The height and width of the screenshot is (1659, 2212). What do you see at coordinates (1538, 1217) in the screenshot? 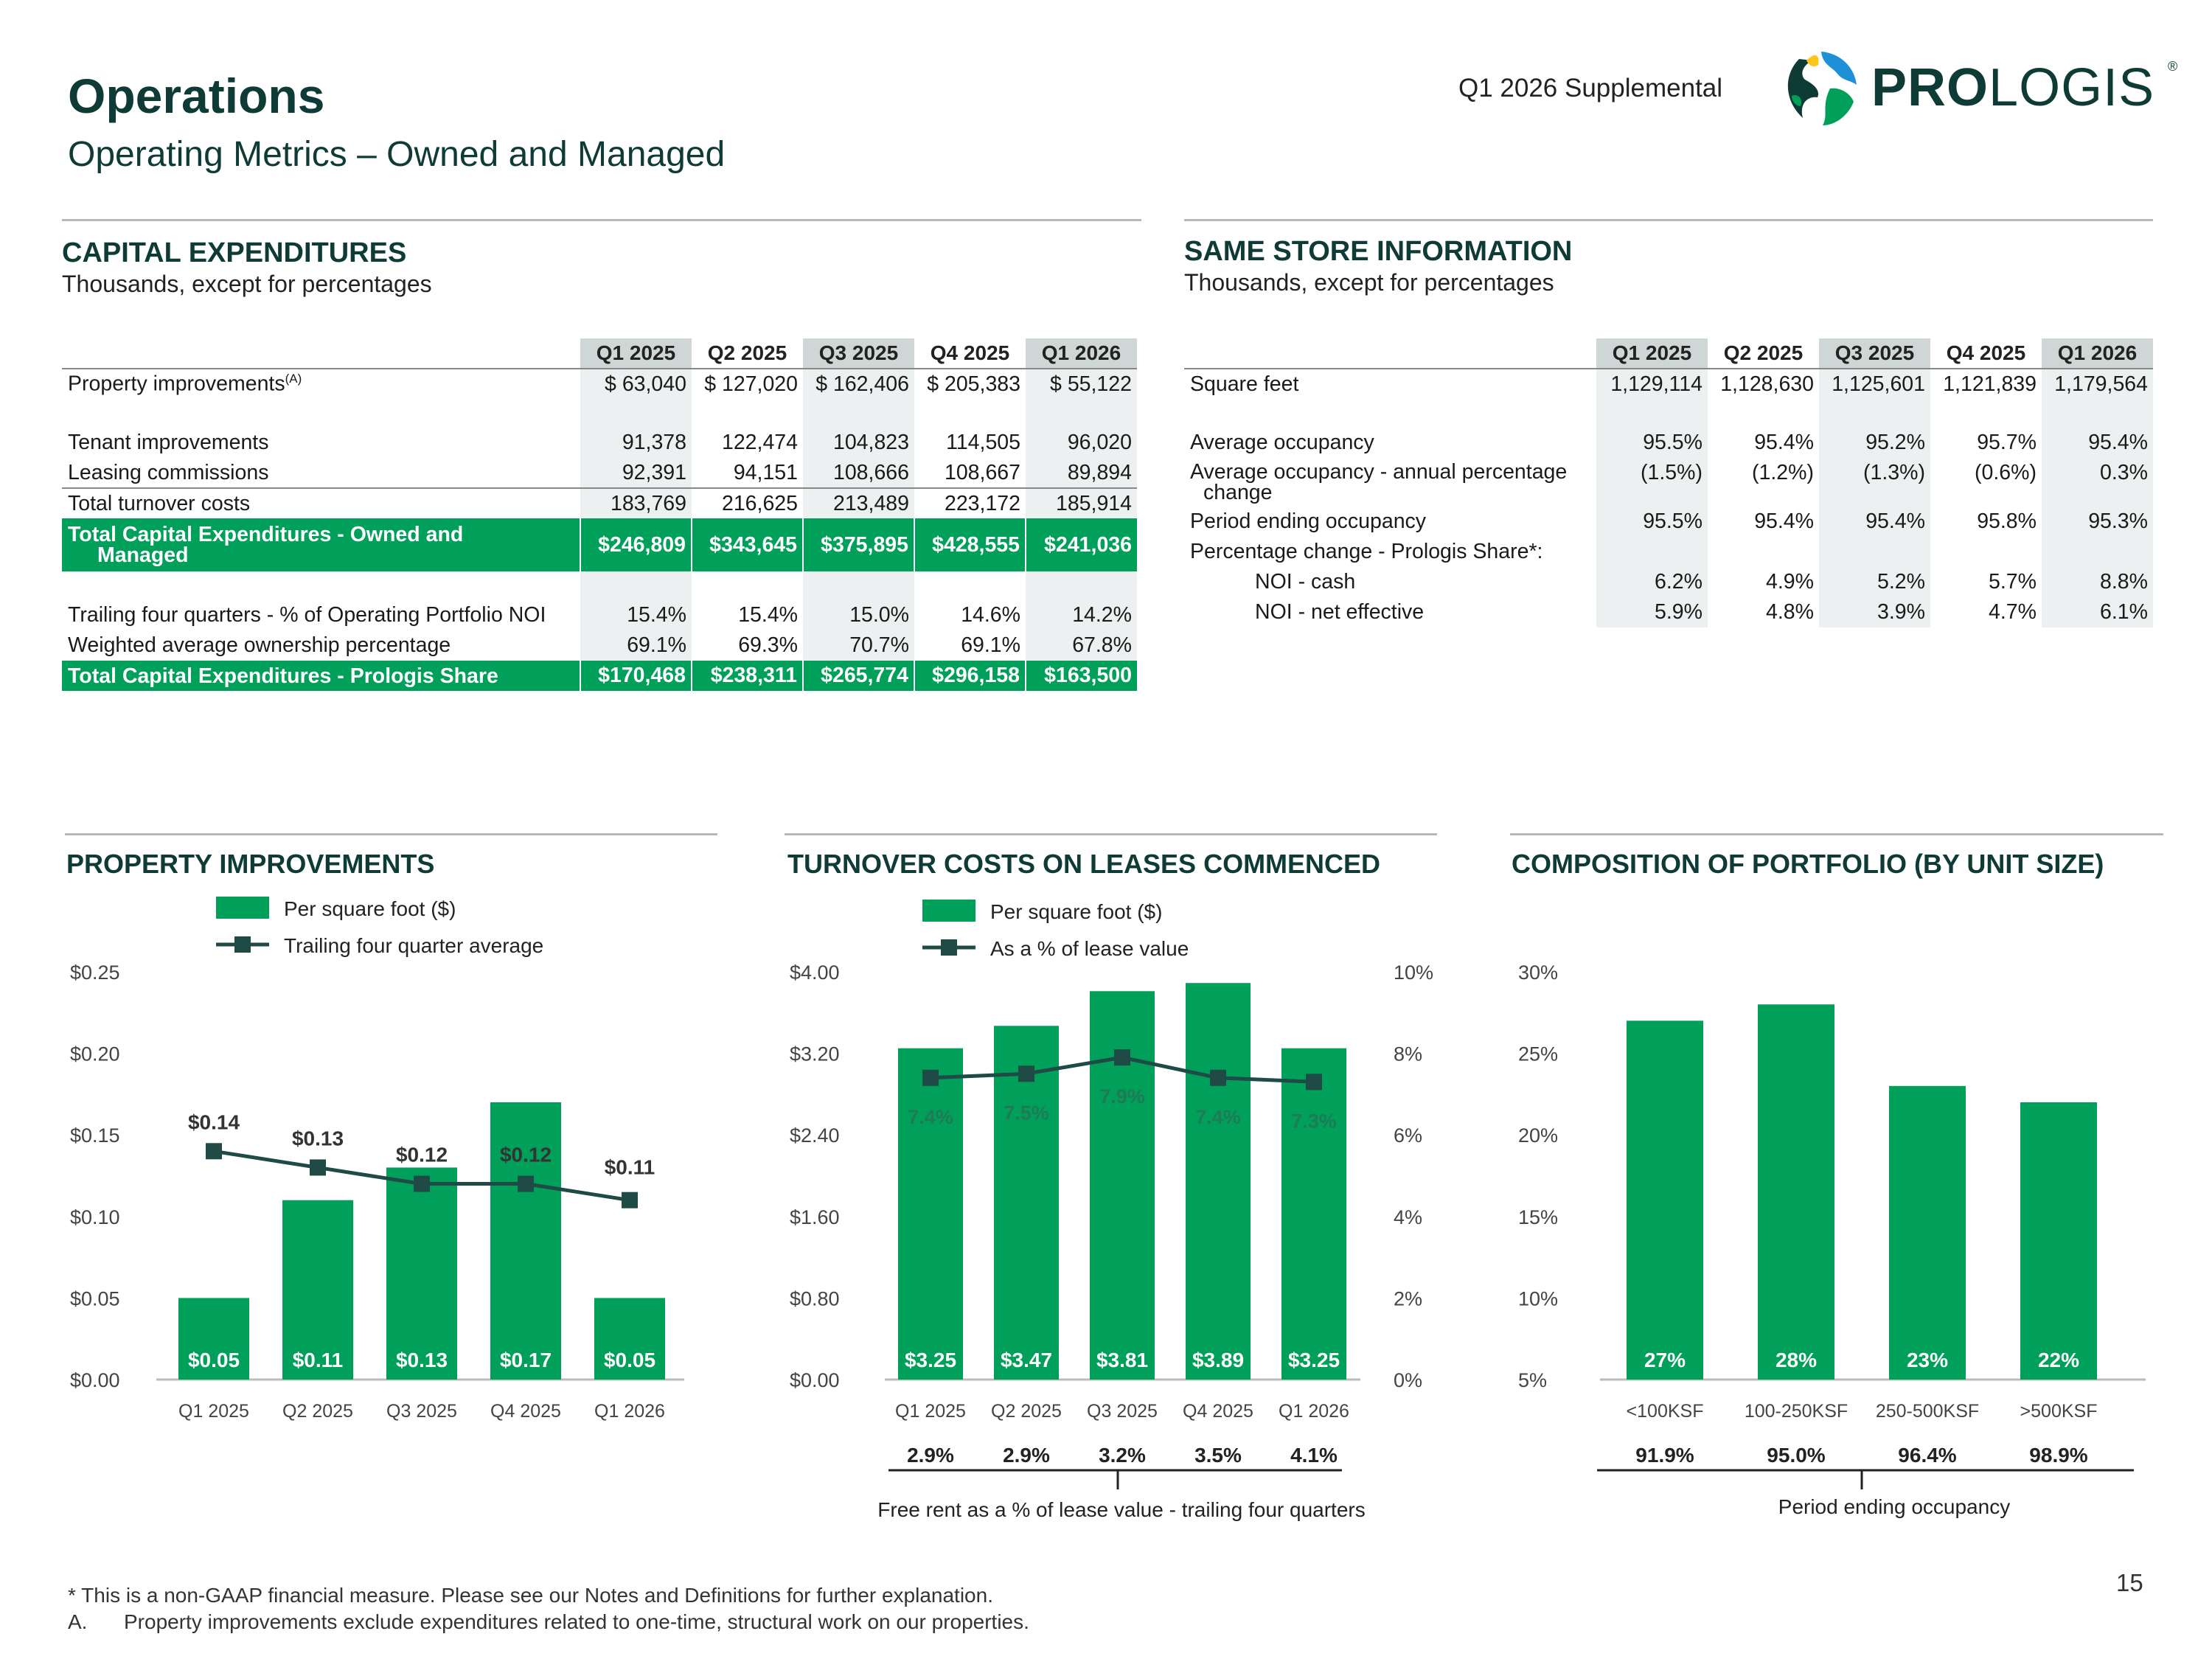
I see `y-tick-label: 15%` at bounding box center [1538, 1217].